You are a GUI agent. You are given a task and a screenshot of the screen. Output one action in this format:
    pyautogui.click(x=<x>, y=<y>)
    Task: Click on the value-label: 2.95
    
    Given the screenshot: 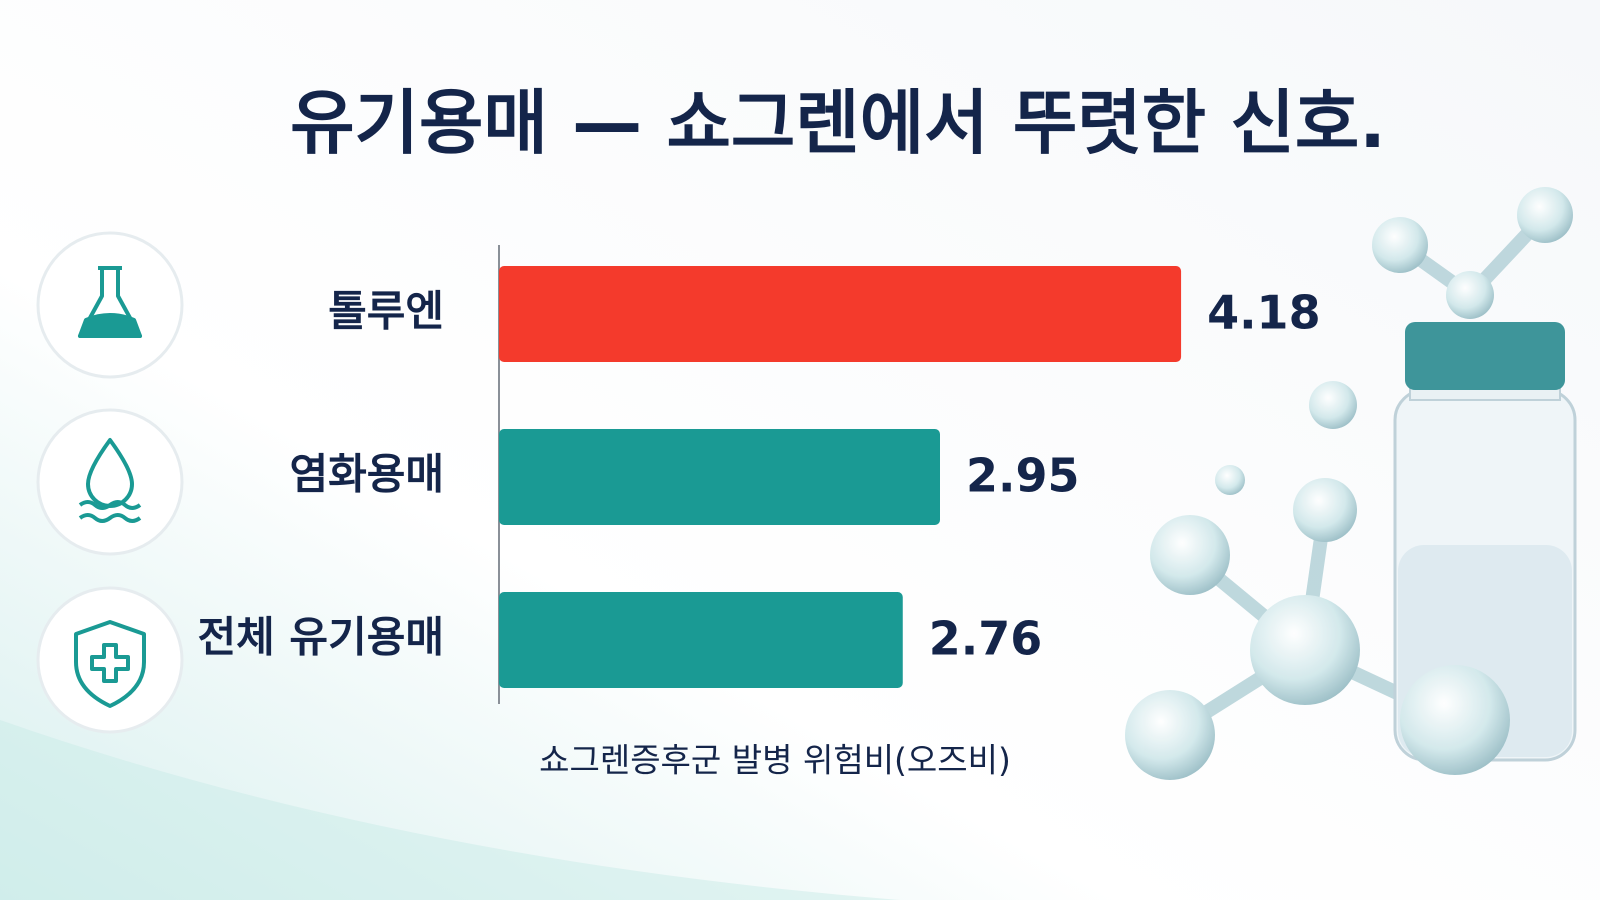 What is the action you would take?
    pyautogui.click(x=1023, y=476)
    